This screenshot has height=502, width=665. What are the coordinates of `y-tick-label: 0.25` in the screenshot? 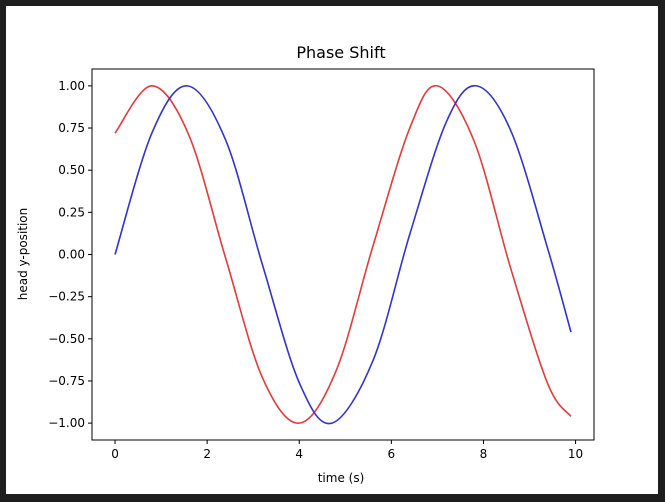 It's located at (71, 212).